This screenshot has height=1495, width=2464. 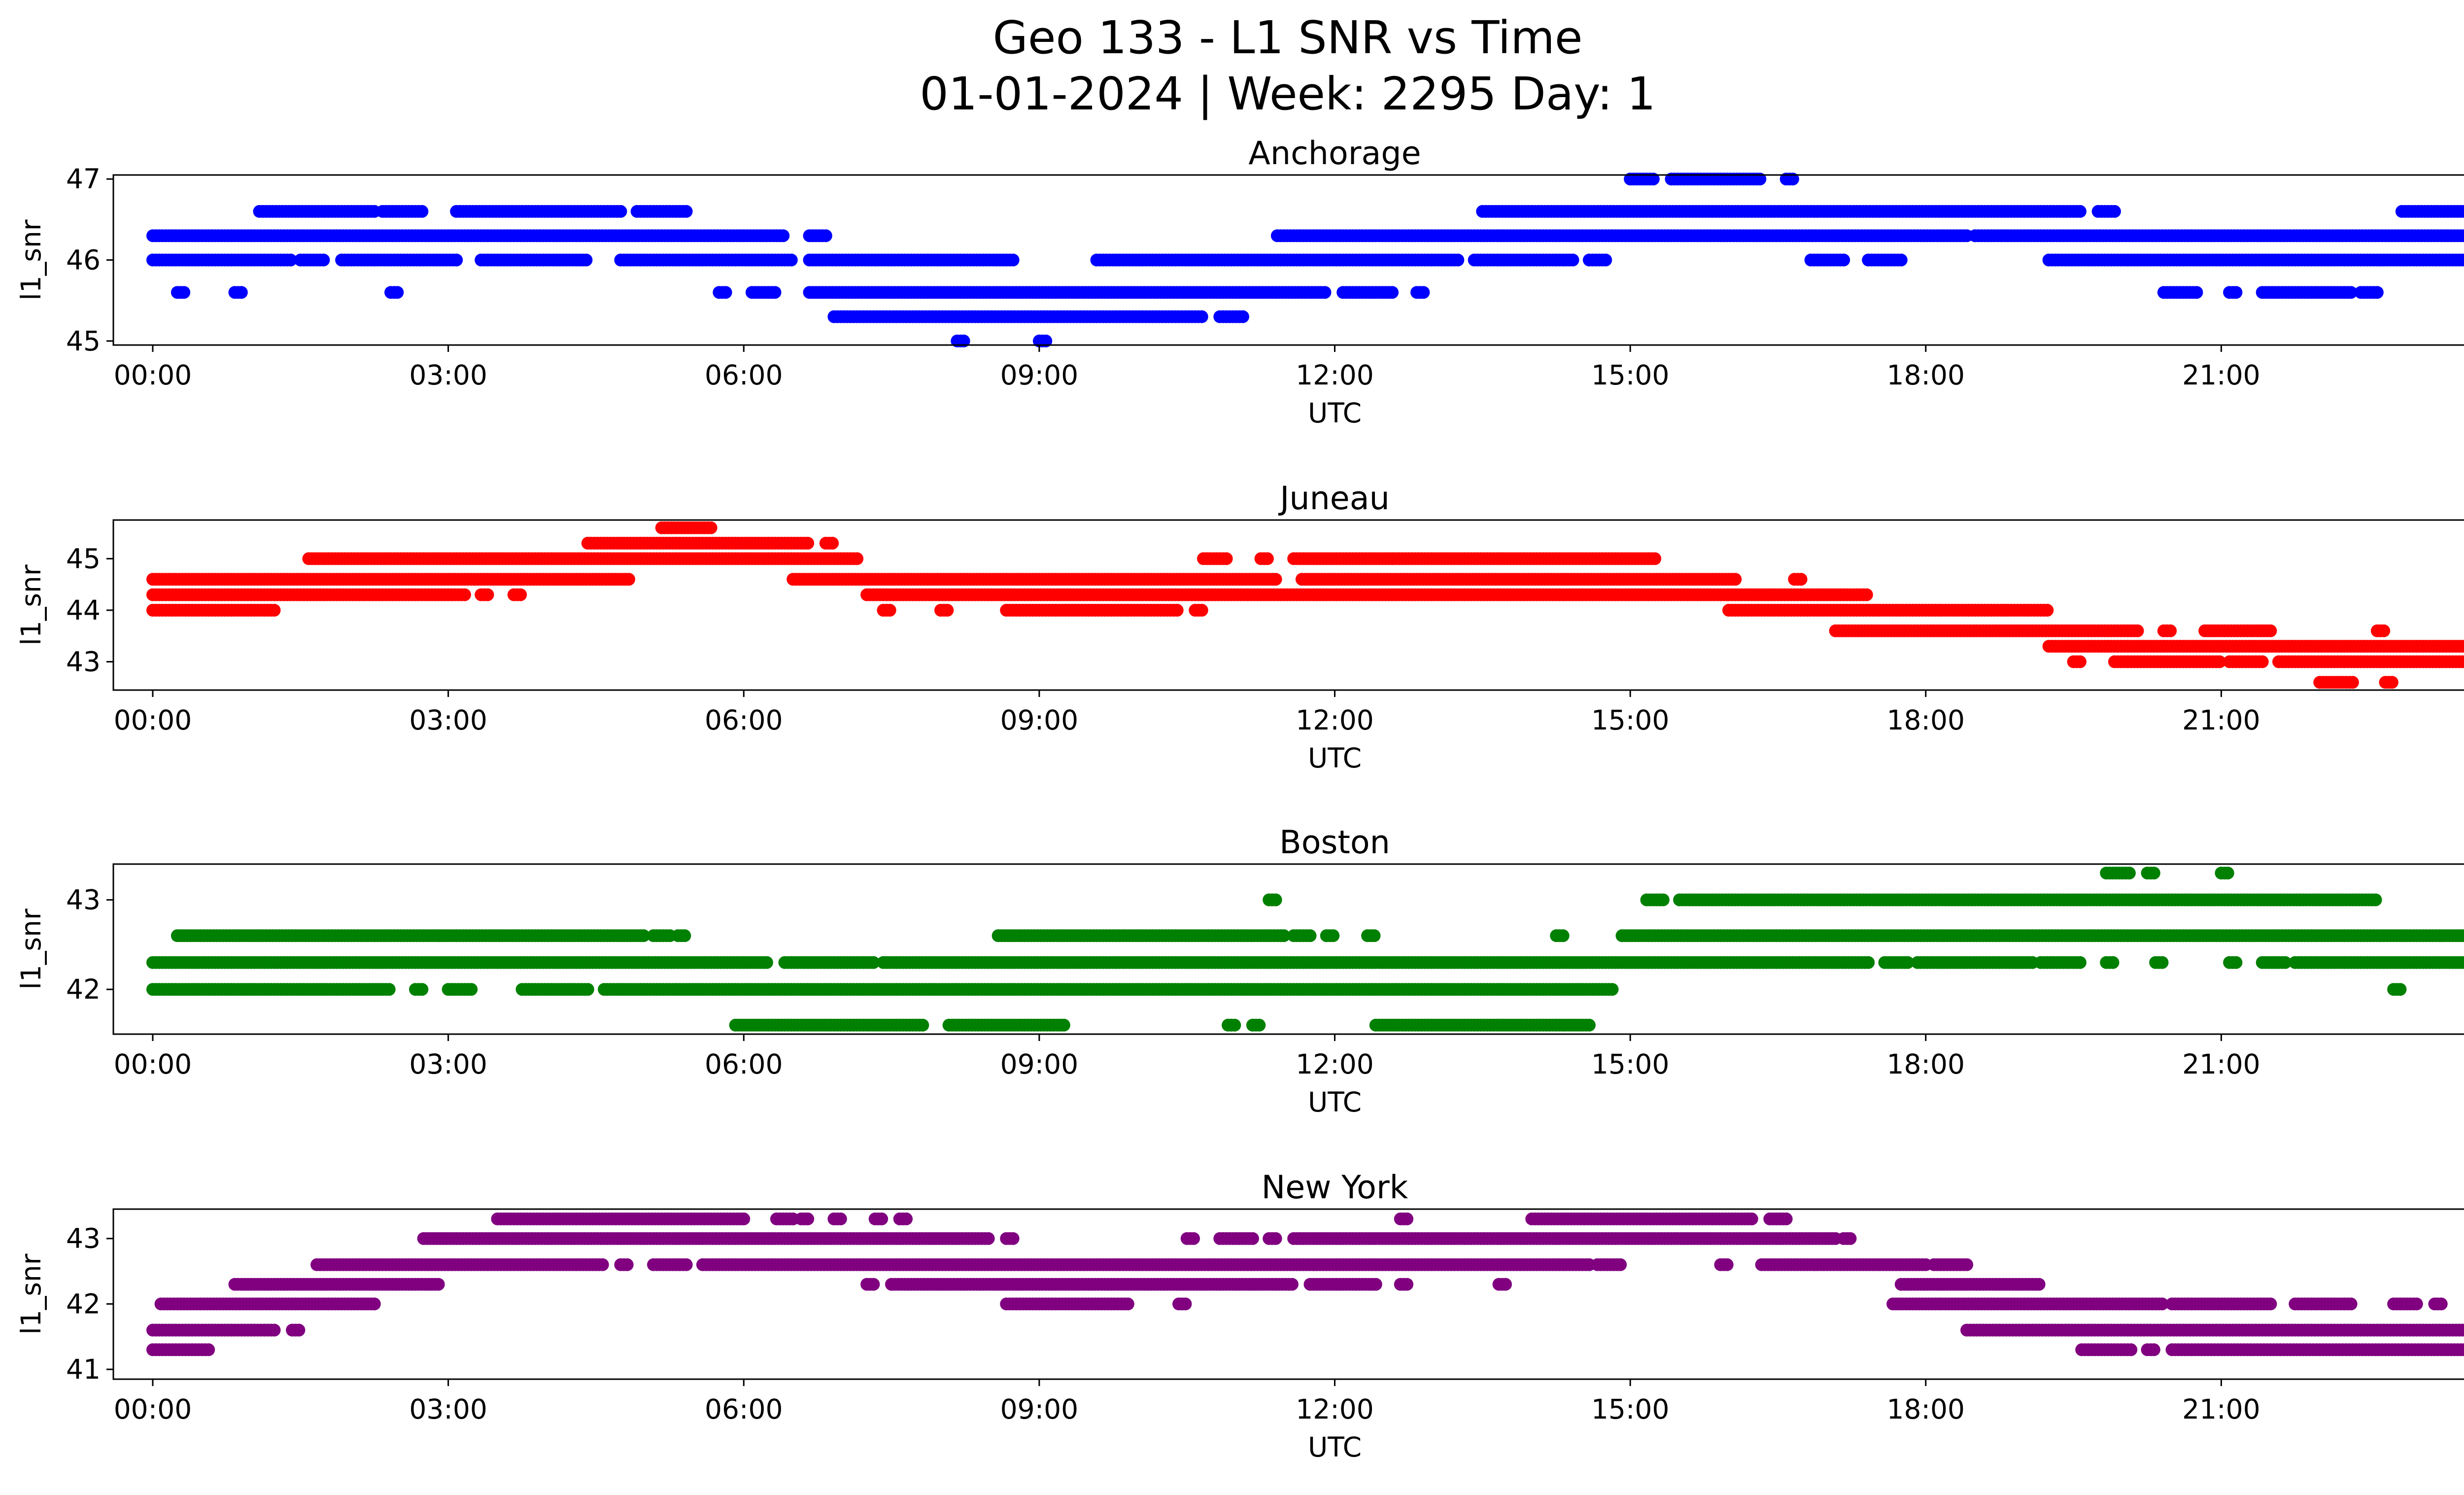 What do you see at coordinates (83, 610) in the screenshot?
I see `y-tick-label: 44` at bounding box center [83, 610].